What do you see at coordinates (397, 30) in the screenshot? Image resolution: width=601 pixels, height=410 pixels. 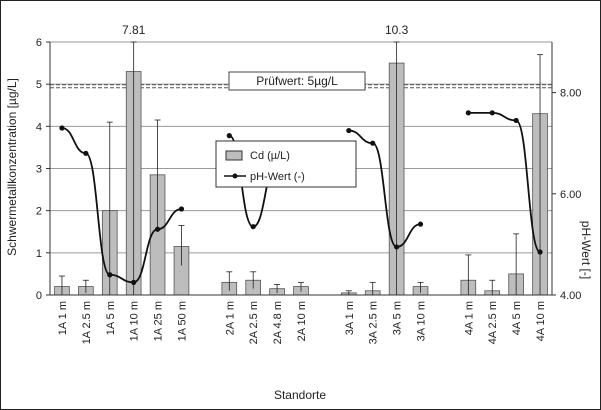 I see `bar-value-annotation: 10.3` at bounding box center [397, 30].